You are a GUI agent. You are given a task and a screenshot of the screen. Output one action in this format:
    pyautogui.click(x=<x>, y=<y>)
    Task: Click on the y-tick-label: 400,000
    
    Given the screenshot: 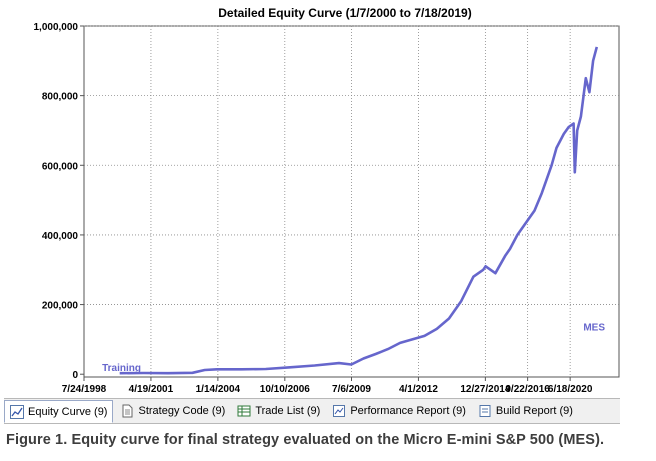 What is the action you would take?
    pyautogui.click(x=60, y=236)
    